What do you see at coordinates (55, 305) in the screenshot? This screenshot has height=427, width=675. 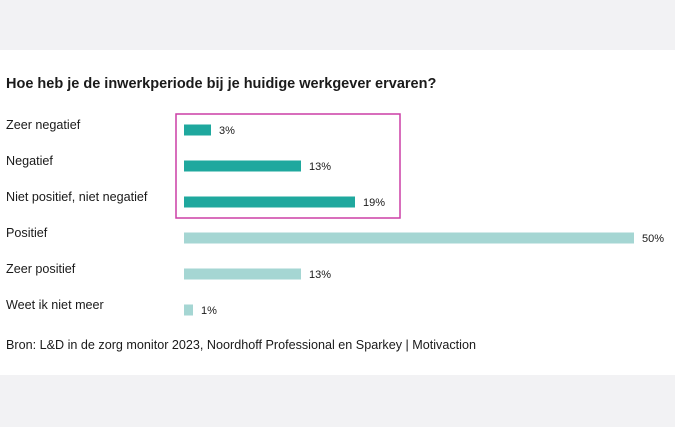 I see `category-label-weet-ik-niet-meer: Weet ik niet meer` at bounding box center [55, 305].